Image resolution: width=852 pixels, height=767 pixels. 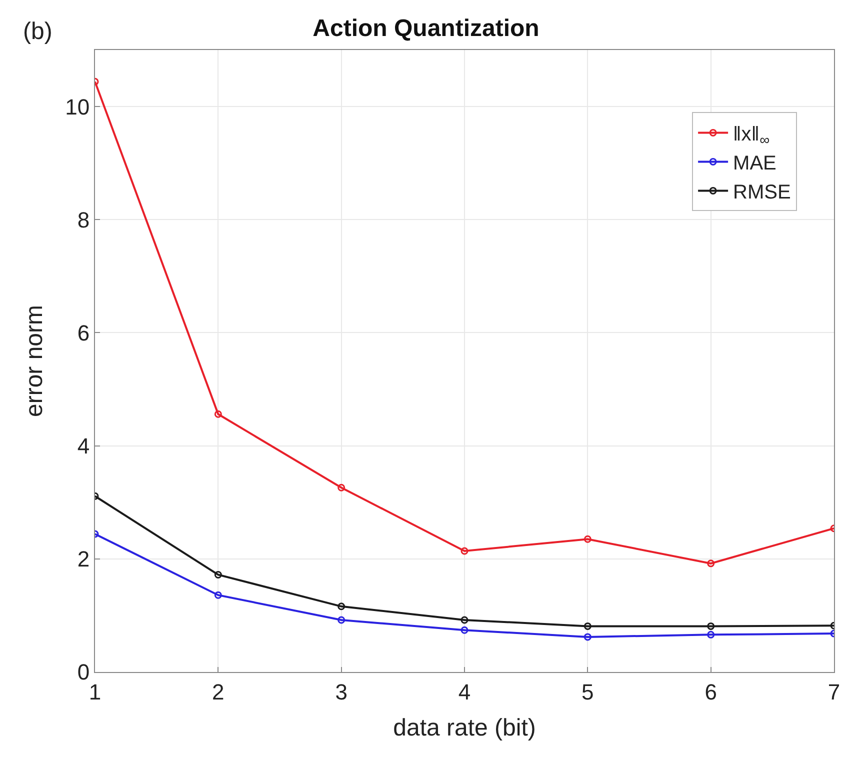 What do you see at coordinates (37, 31) in the screenshot?
I see `text: (b)` at bounding box center [37, 31].